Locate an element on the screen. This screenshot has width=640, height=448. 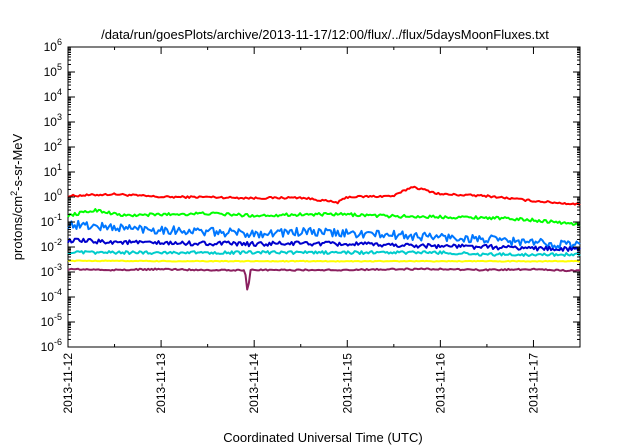
x-tick-label: 2013-11-12 is located at coordinates (68, 383).